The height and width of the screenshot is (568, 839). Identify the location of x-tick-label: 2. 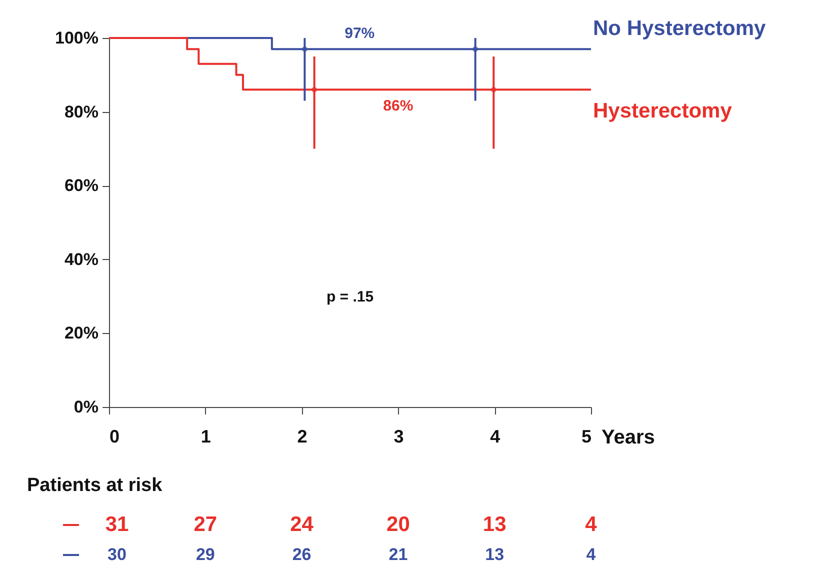
(302, 436).